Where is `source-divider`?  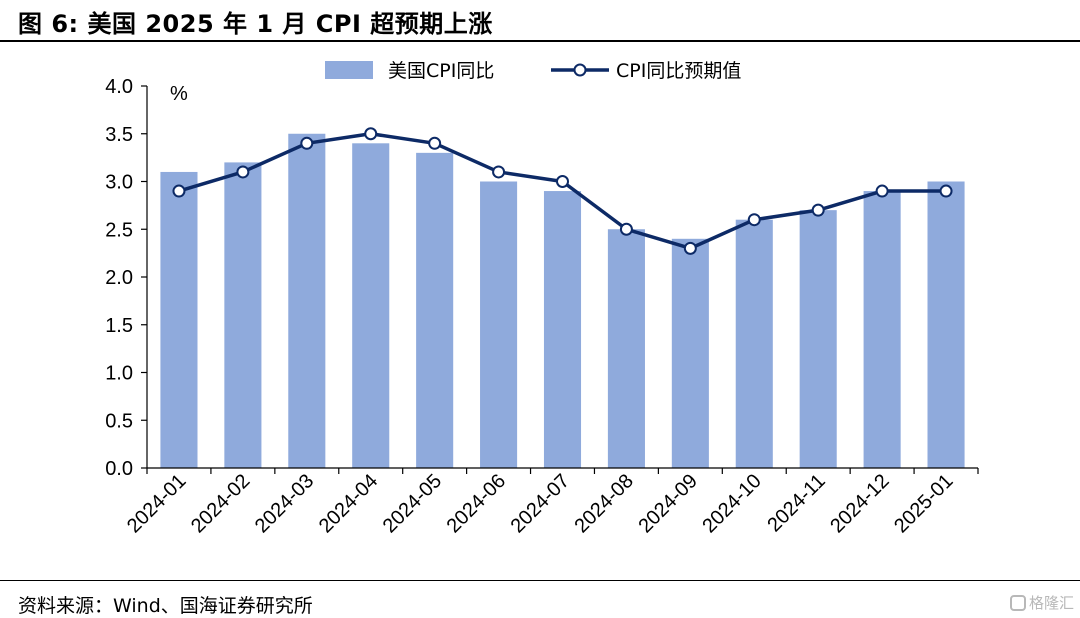
source-divider is located at coordinates (540, 580).